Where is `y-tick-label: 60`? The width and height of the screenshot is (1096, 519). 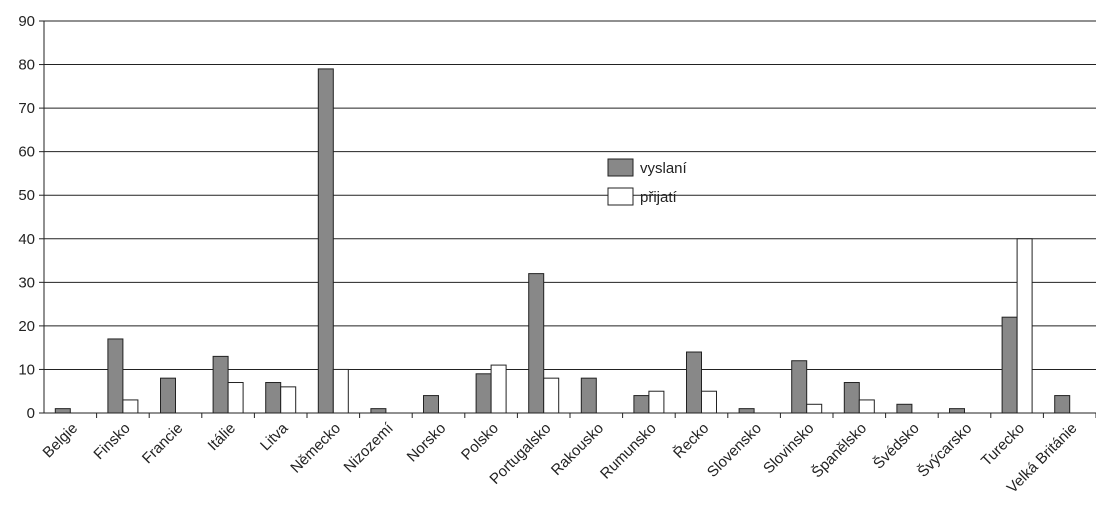
y-tick-label: 60 is located at coordinates (26, 152).